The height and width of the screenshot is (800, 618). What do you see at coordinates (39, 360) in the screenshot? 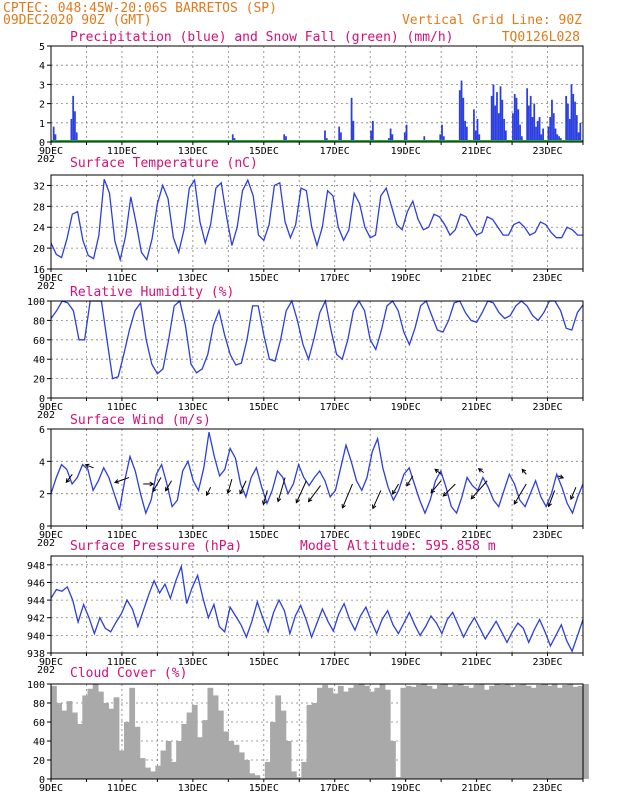
I see `y-tick-label: 40` at bounding box center [39, 360].